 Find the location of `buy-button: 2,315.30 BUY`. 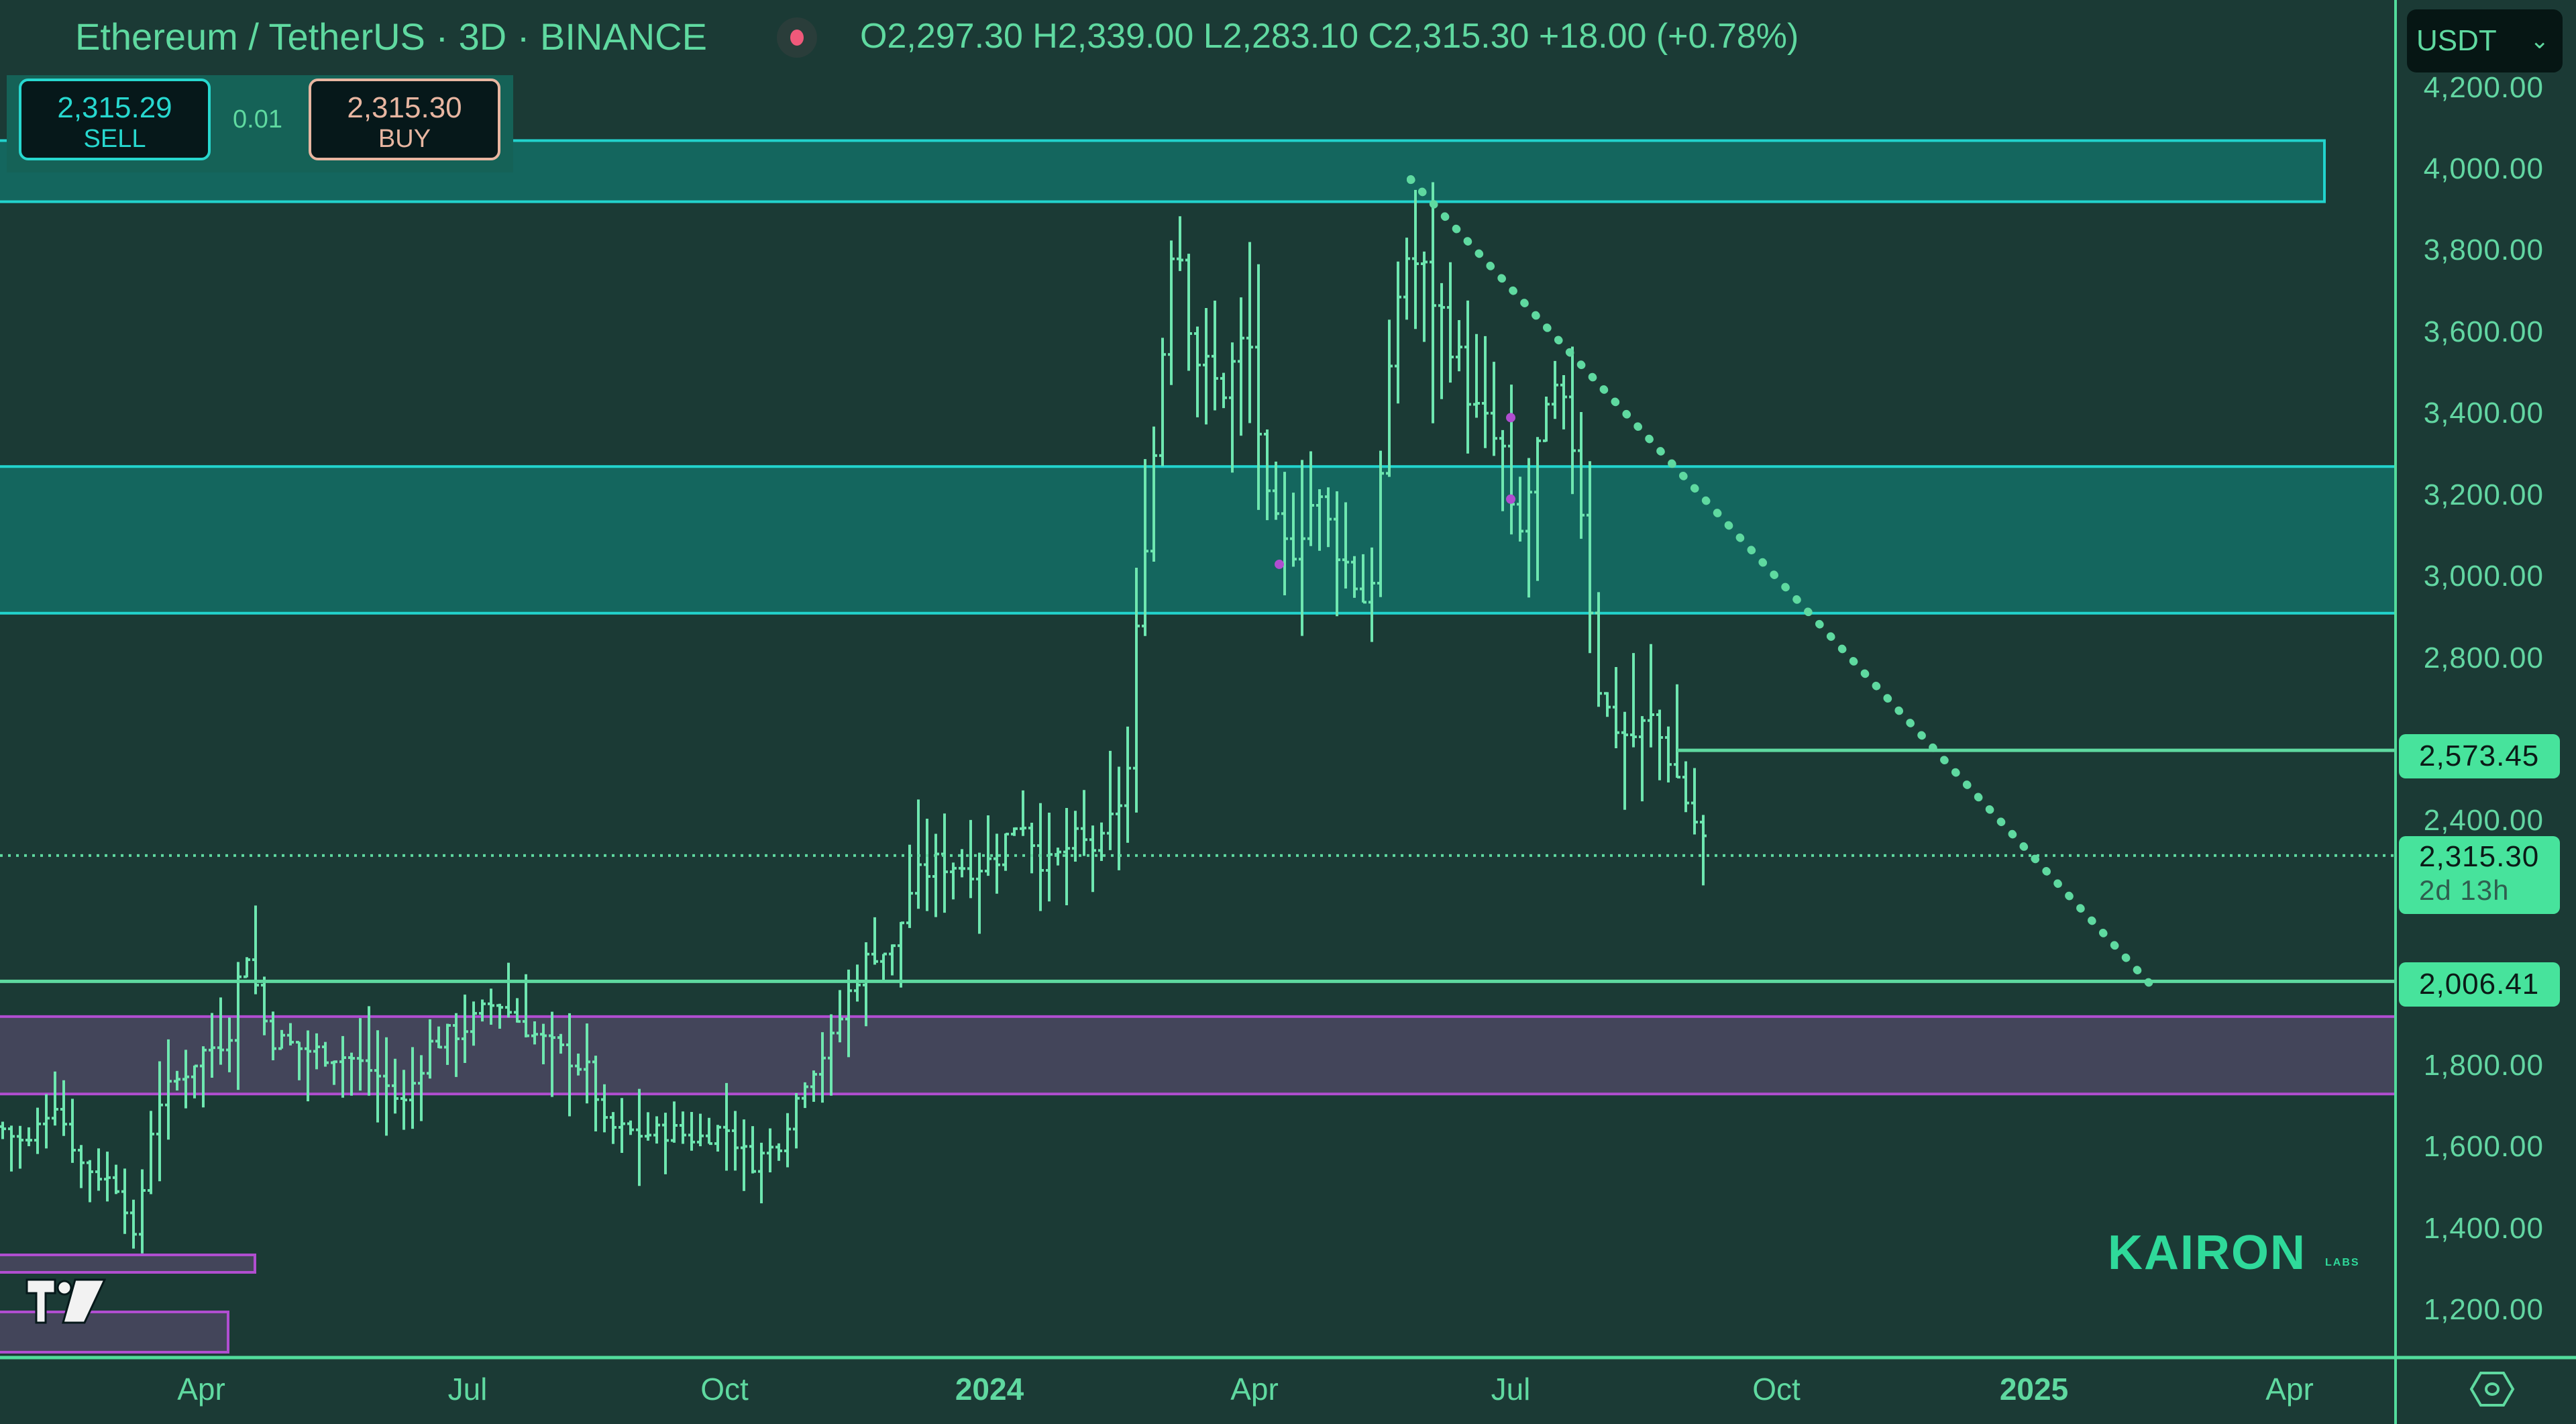

buy-button: 2,315.30 BUY is located at coordinates (404, 119).